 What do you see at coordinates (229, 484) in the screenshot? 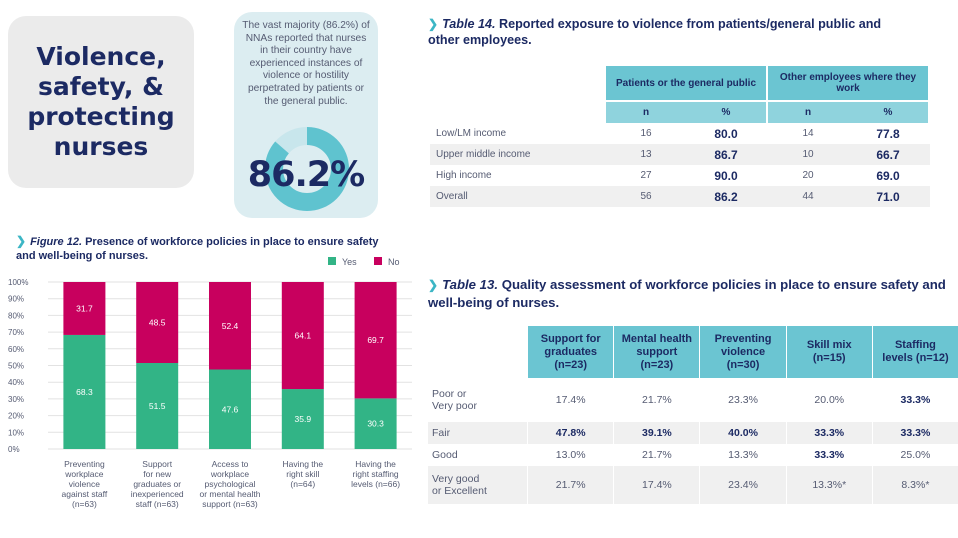
I see `x-category-label: psychological` at bounding box center [229, 484].